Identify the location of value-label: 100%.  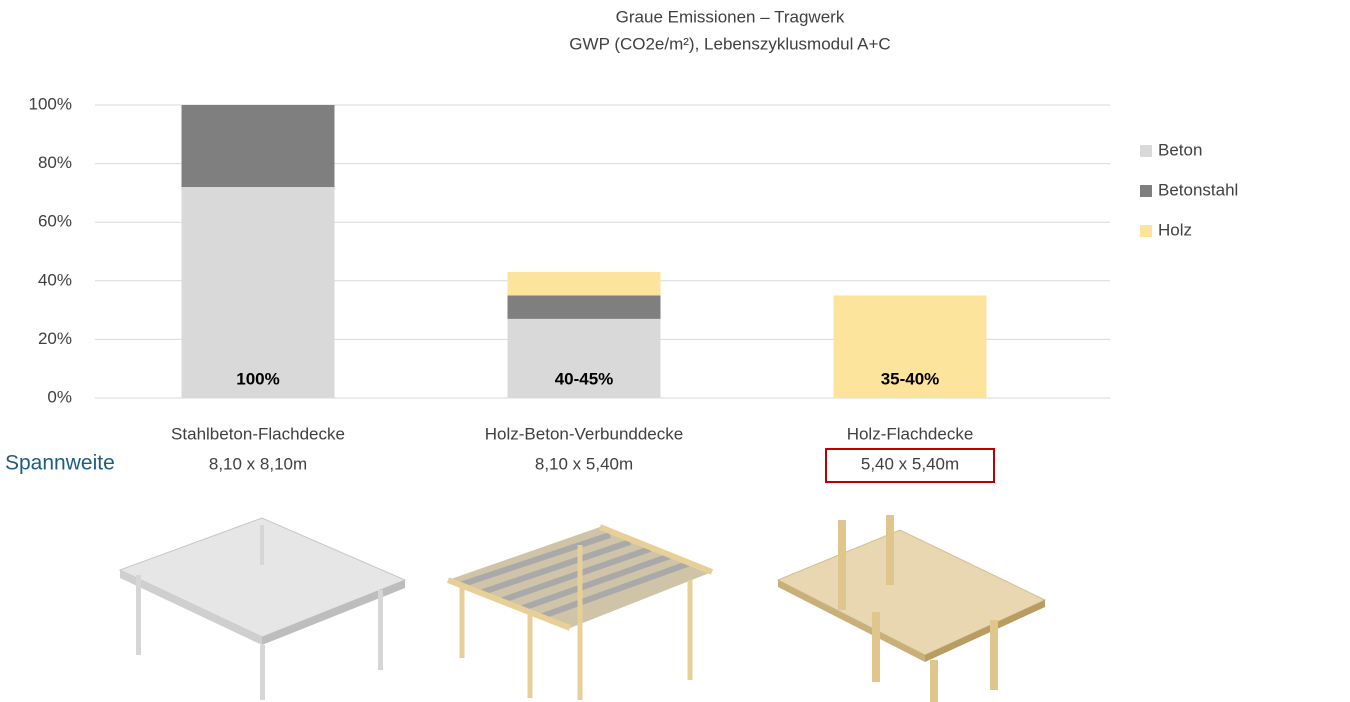
(257, 378).